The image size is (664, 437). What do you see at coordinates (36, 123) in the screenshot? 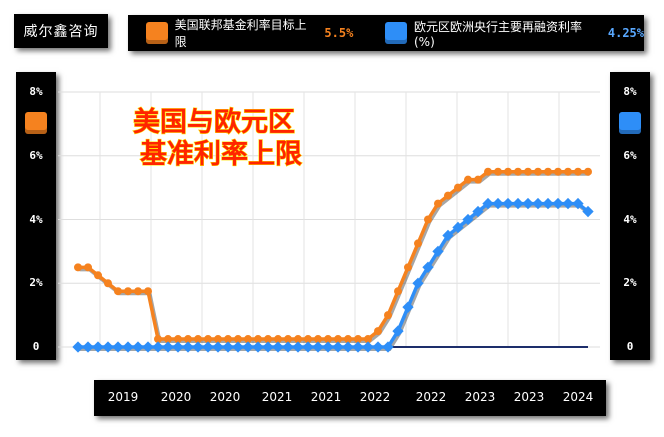
I see `left-axis-swatch-us` at bounding box center [36, 123].